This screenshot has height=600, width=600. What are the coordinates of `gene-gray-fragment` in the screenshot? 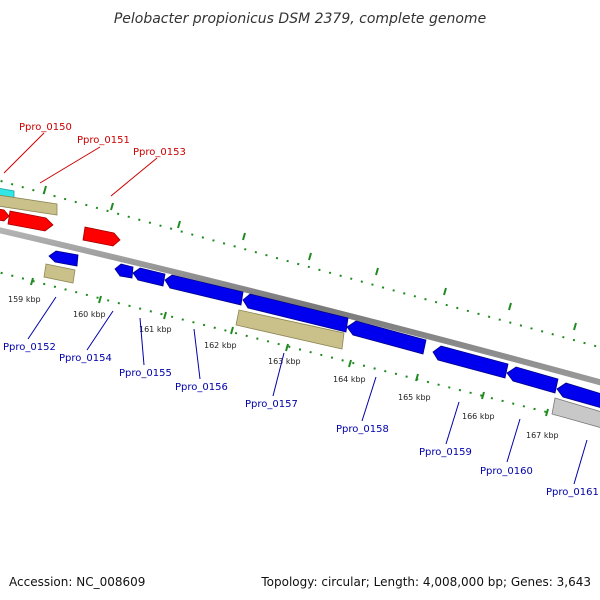 It's located at (575, 412).